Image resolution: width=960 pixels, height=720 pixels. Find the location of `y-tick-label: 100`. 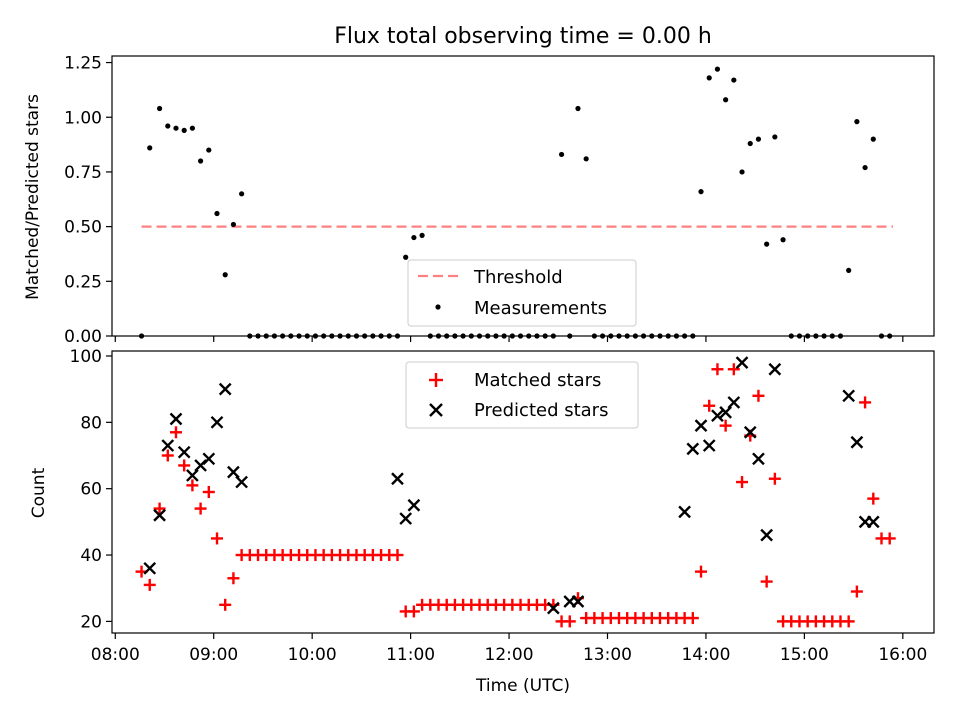

y-tick-label: 100 is located at coordinates (86, 357).